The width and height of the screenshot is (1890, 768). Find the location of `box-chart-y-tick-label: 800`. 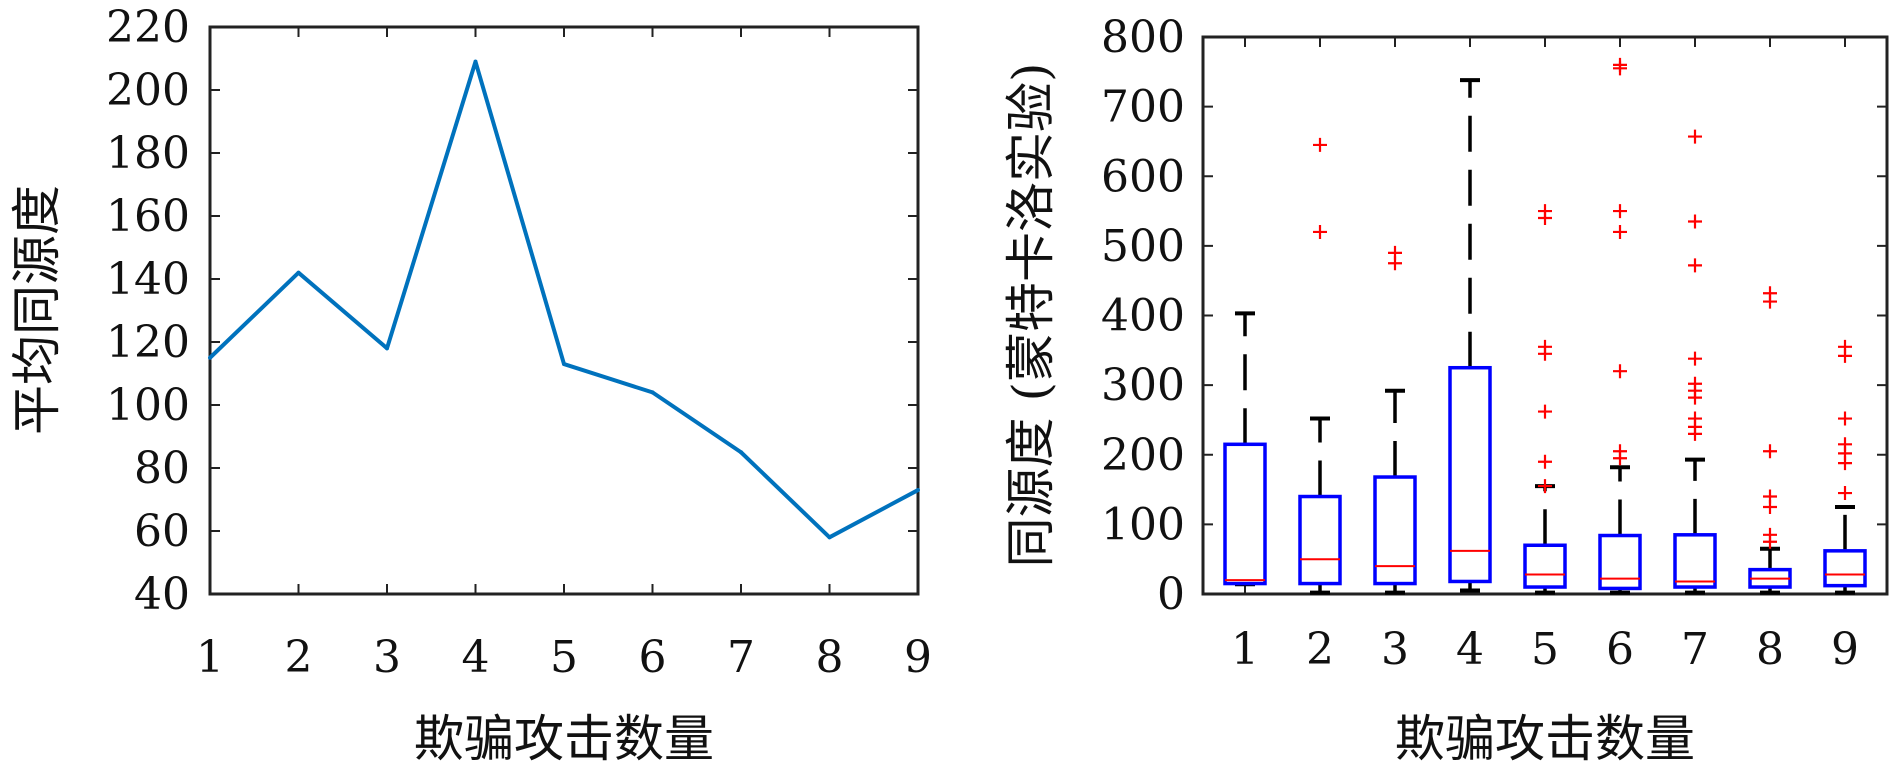

box-chart-y-tick-label: 800 is located at coordinates (1143, 37).